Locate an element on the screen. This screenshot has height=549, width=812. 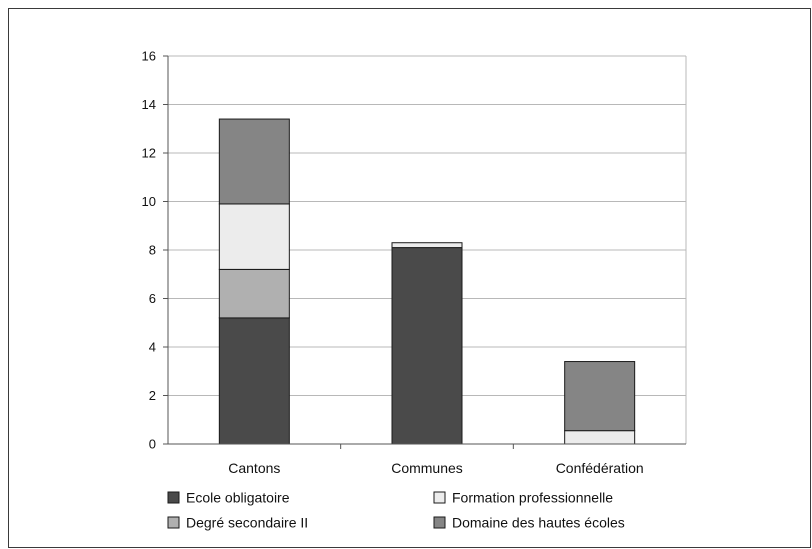
y-tick-label: 12 is located at coordinates (149, 153).